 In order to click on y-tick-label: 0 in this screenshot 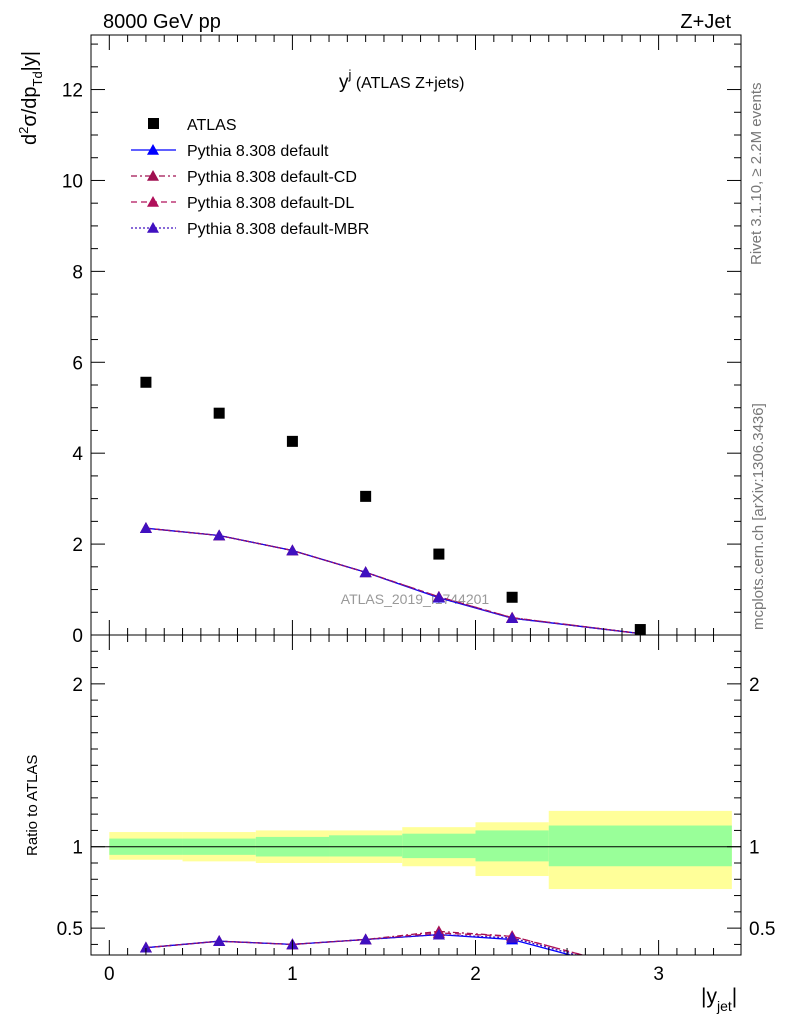, I will do `click(77, 636)`.